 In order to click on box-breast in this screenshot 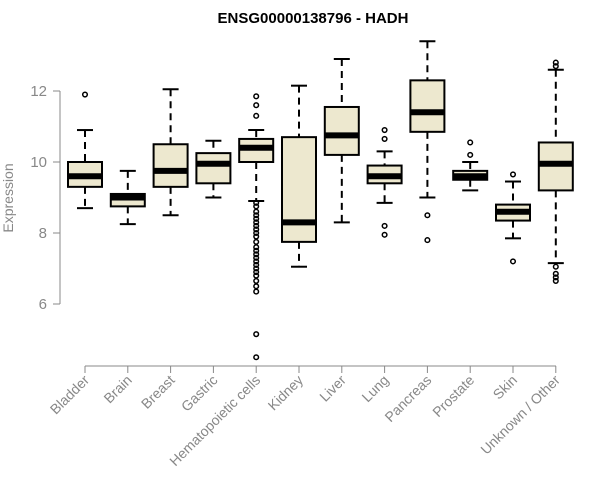, I will do `click(170, 152)`.